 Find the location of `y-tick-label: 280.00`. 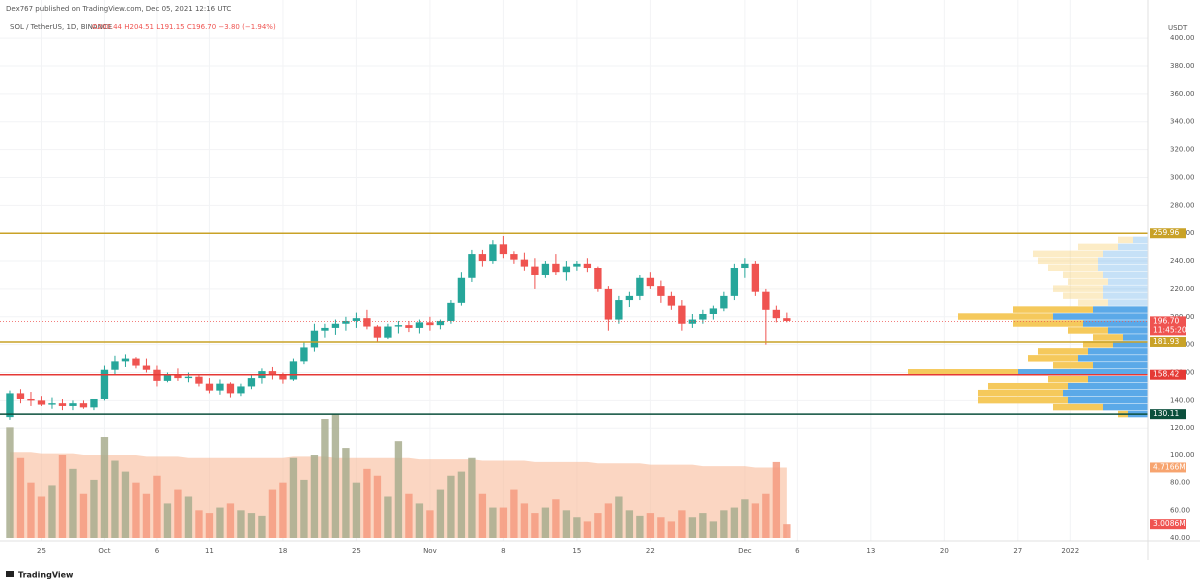

y-tick-label: 280.00 is located at coordinates (1182, 205).